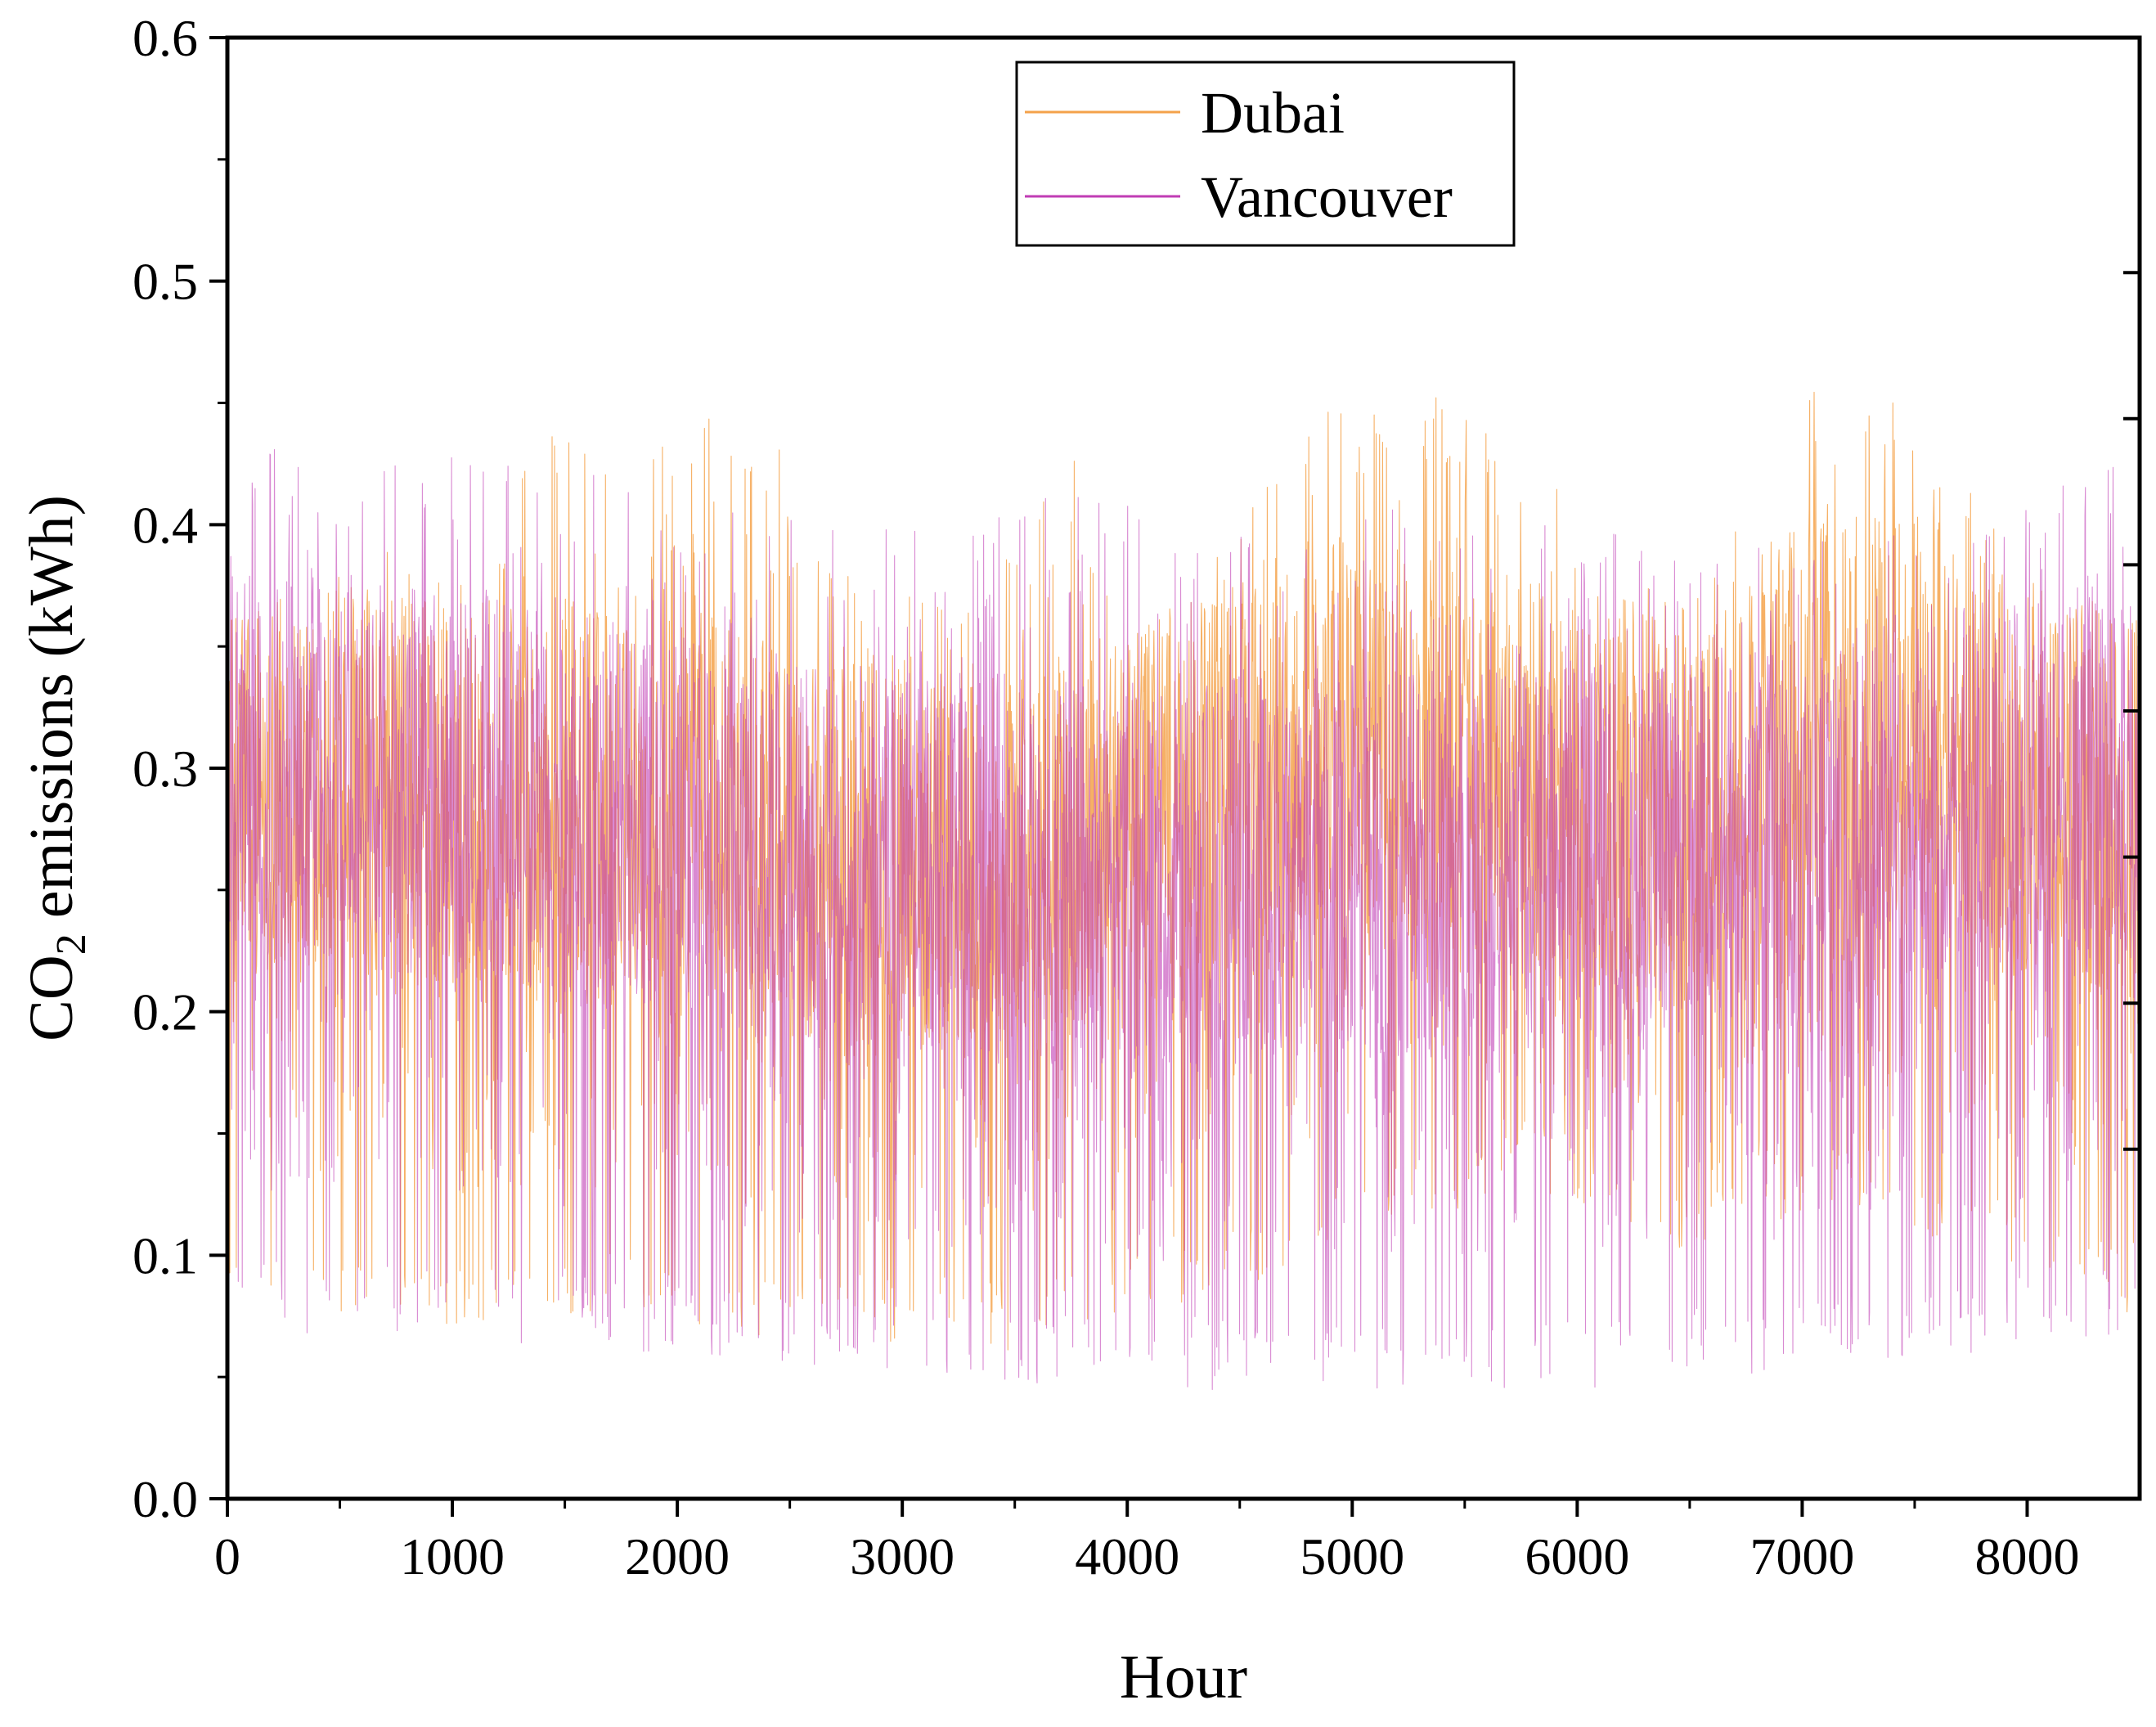 The image size is (2156, 1727). What do you see at coordinates (166, 282) in the screenshot?
I see `y-tick-label: 0.5` at bounding box center [166, 282].